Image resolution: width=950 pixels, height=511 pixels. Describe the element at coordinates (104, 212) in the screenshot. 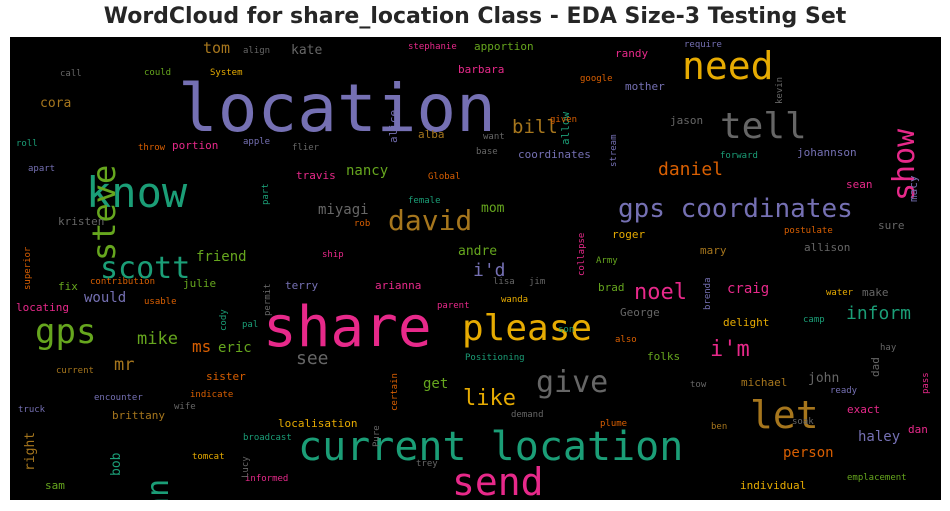

I see `word: steve` at that location.